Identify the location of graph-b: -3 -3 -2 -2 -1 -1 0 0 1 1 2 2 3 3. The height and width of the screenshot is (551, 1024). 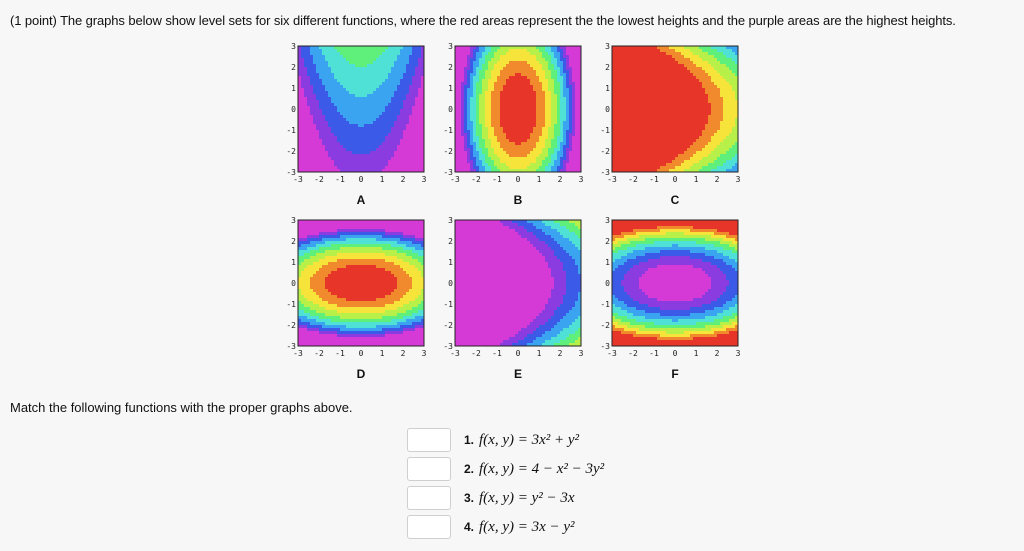
(519, 115).